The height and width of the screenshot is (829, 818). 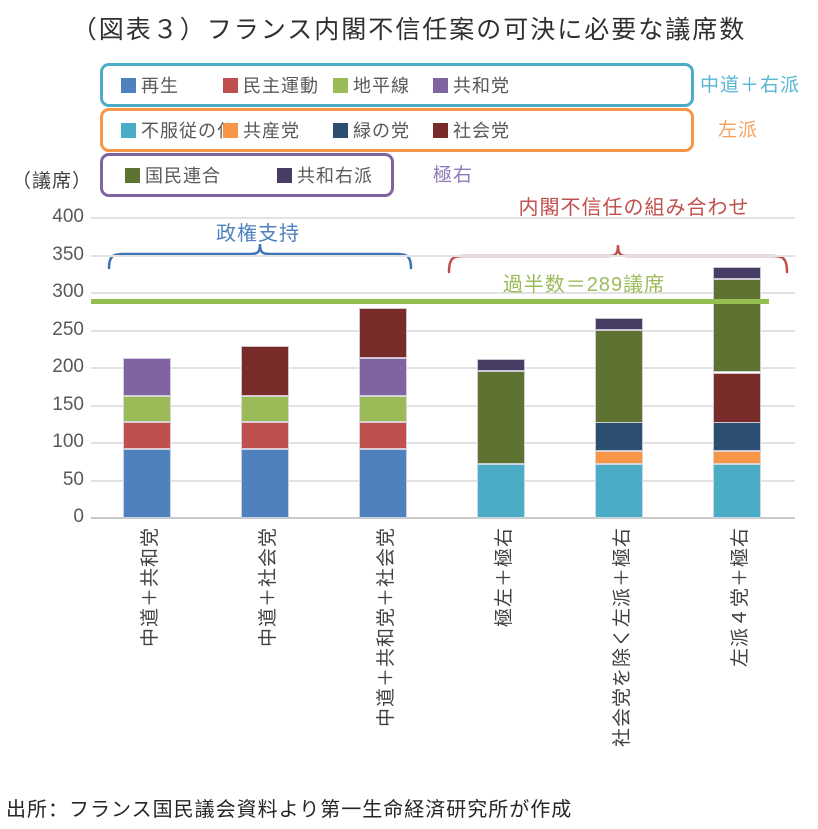 I want to click on y-tick-label: 100, so click(x=68, y=441).